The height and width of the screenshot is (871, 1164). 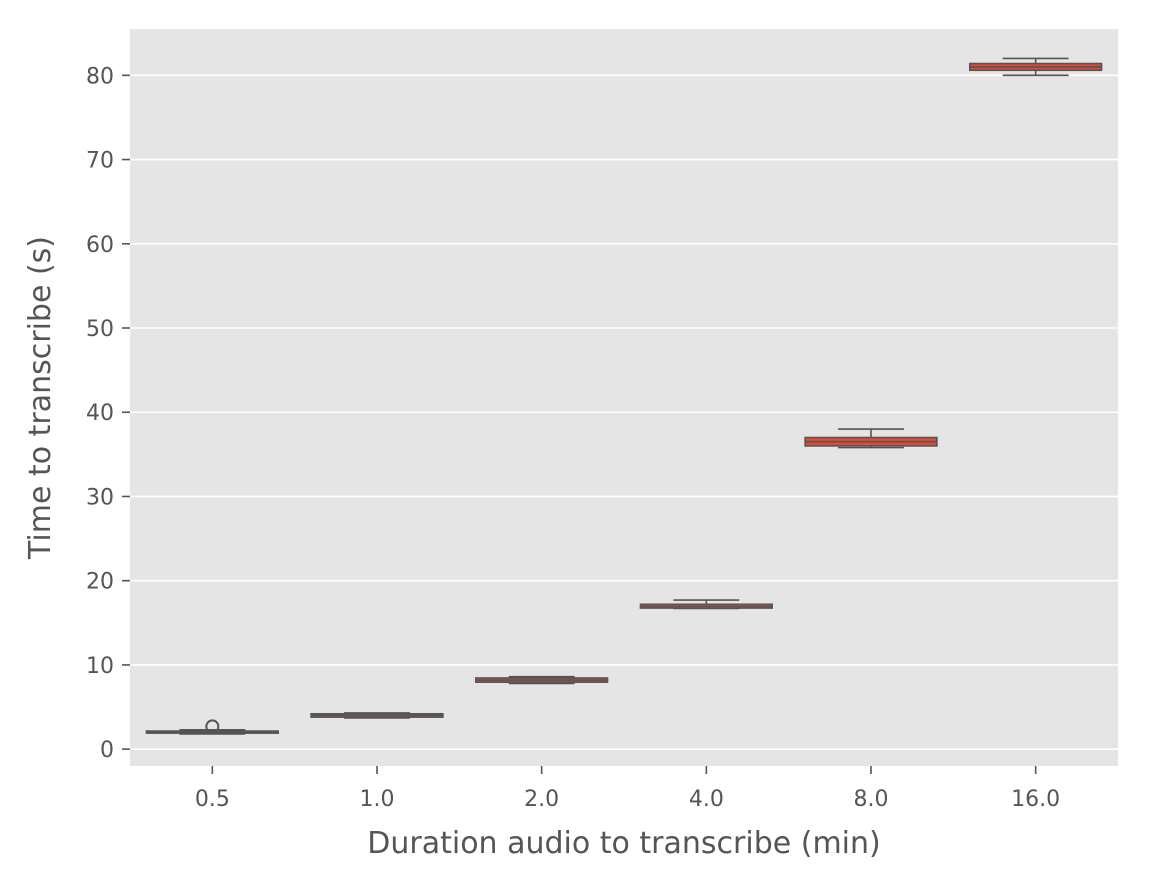 I want to click on y-tick-label-20: 20, so click(x=100, y=582).